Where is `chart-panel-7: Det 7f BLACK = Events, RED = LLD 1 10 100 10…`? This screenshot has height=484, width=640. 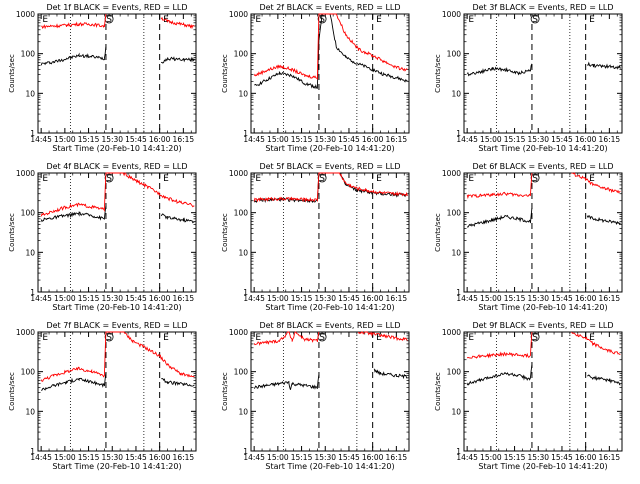 chart-panel-7: Det 7f BLACK = Events, RED = LLD 1 10 100 10… is located at coordinates (102, 396).